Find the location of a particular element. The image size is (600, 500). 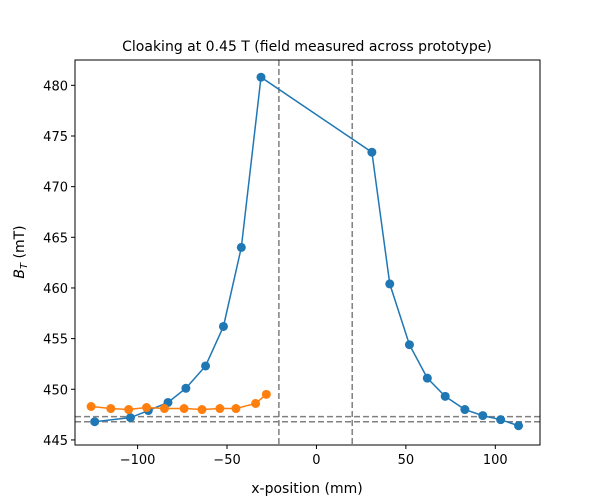

y-tick-label: 475 is located at coordinates (55, 137).